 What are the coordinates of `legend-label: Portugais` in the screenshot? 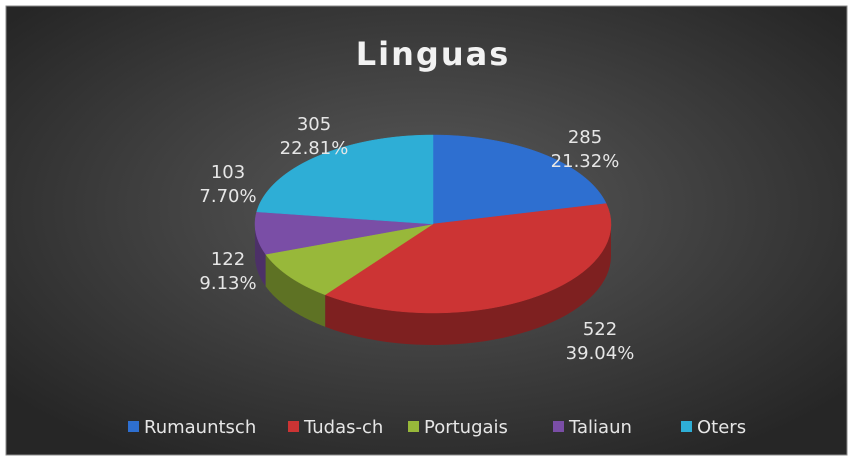 It's located at (466, 427).